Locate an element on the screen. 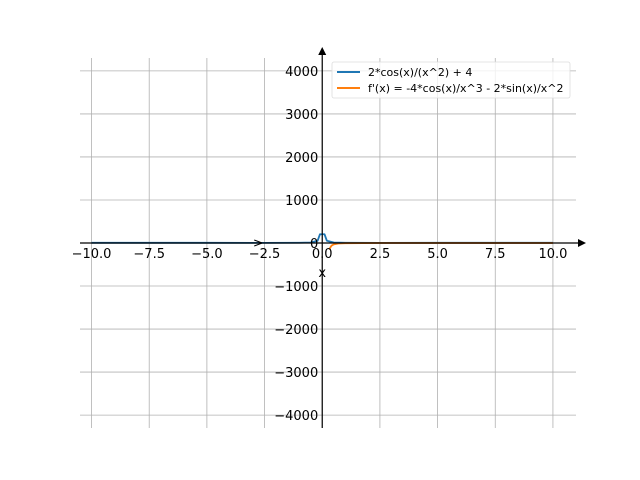 This screenshot has height=480, width=640. x-tick-label: 0.0 is located at coordinates (322, 254).